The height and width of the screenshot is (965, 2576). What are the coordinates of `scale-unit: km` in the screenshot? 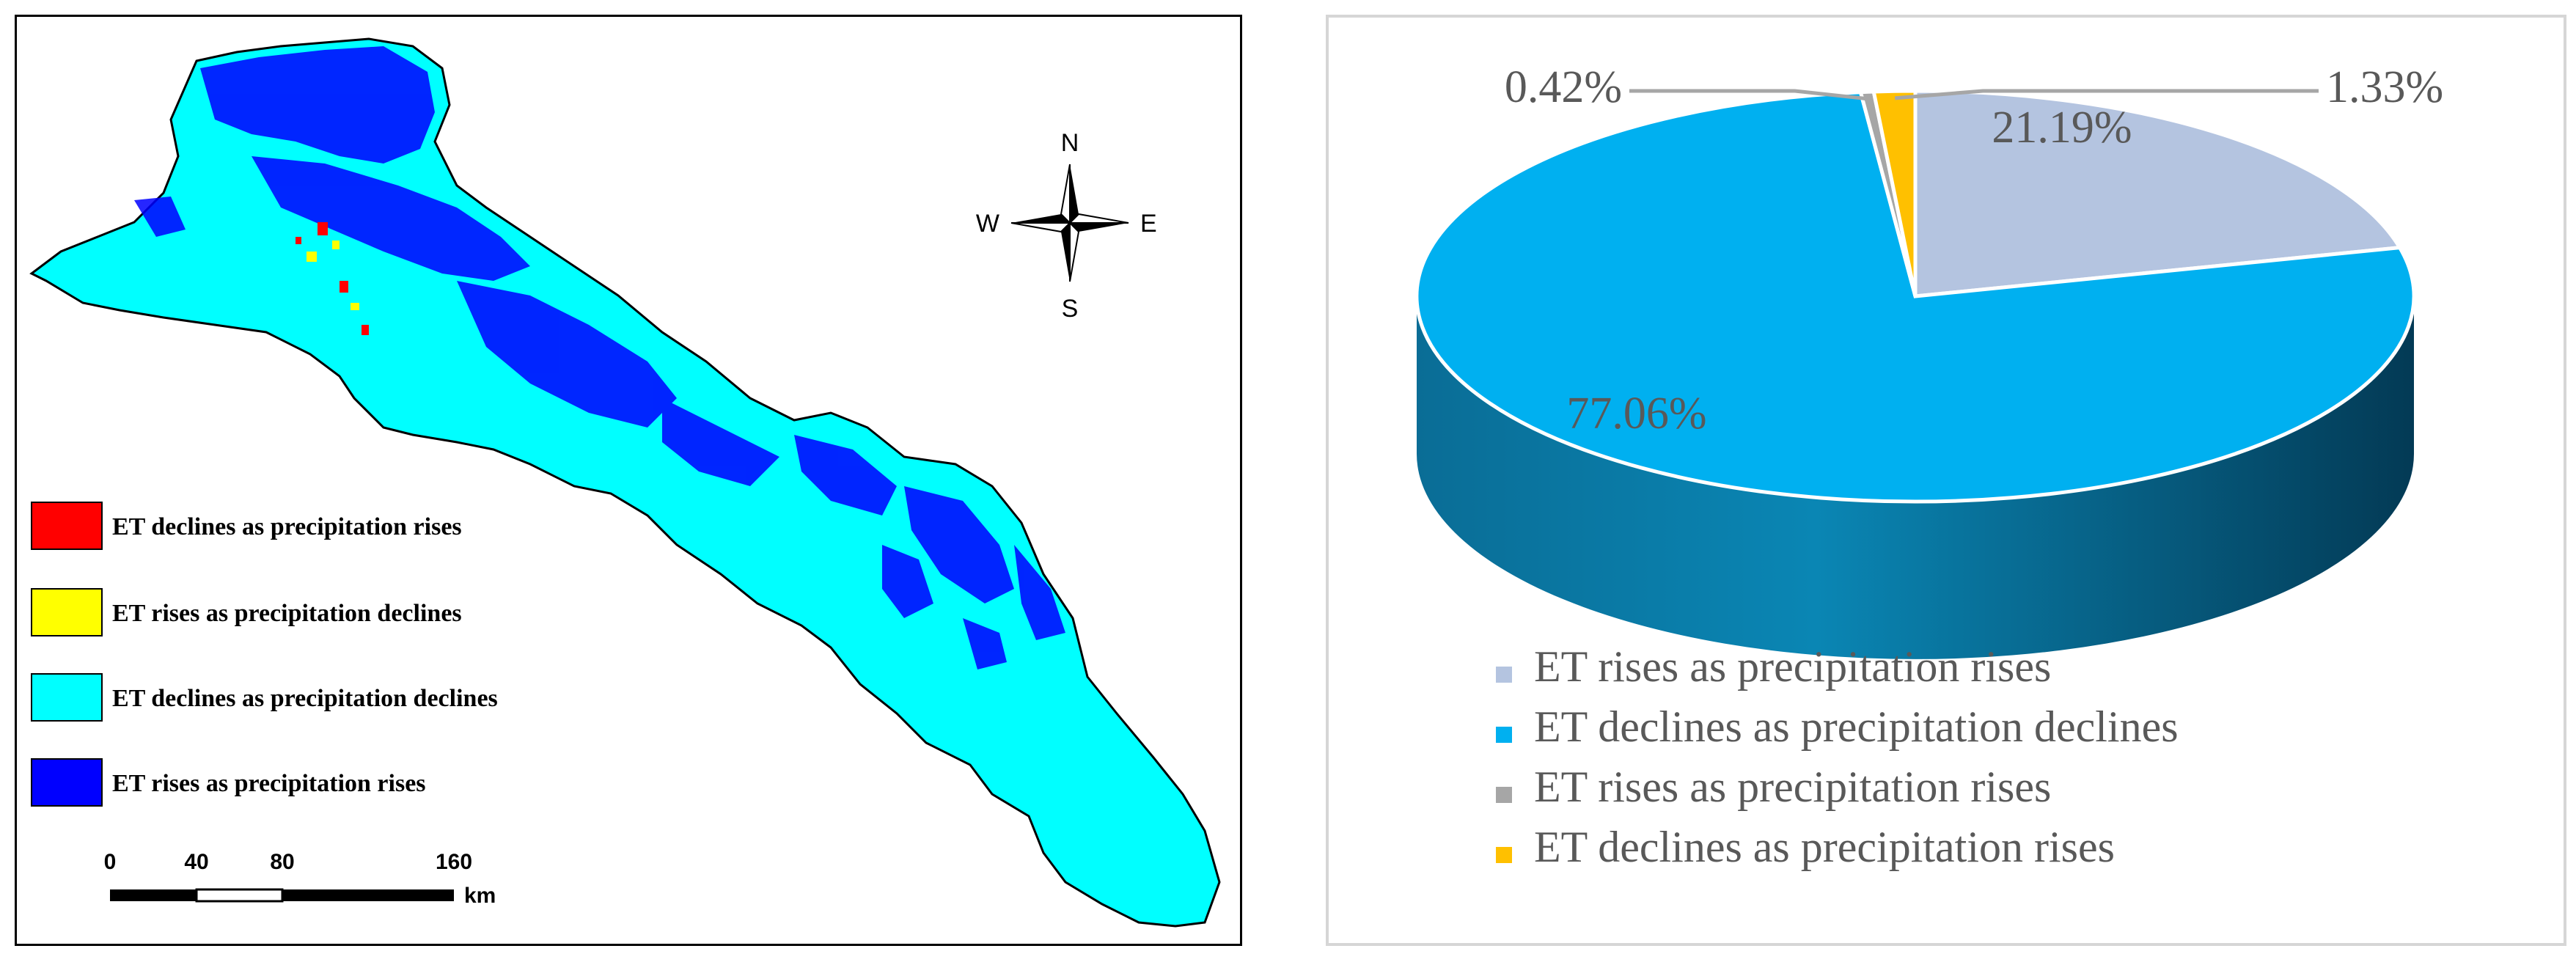 It's located at (480, 896).